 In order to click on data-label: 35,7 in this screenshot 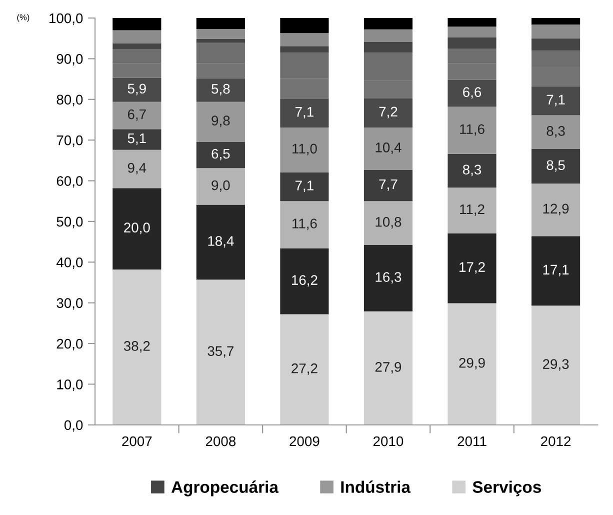, I will do `click(221, 352)`.